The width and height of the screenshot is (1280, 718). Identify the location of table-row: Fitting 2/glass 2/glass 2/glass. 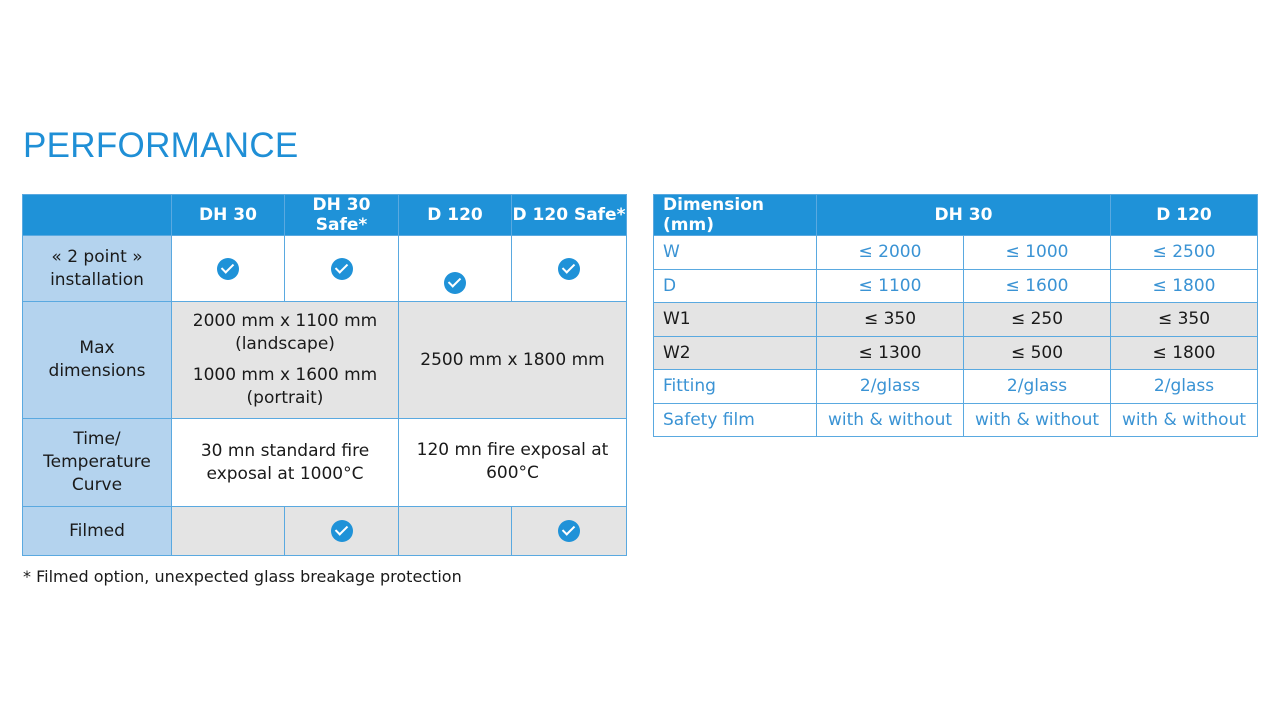
(956, 386).